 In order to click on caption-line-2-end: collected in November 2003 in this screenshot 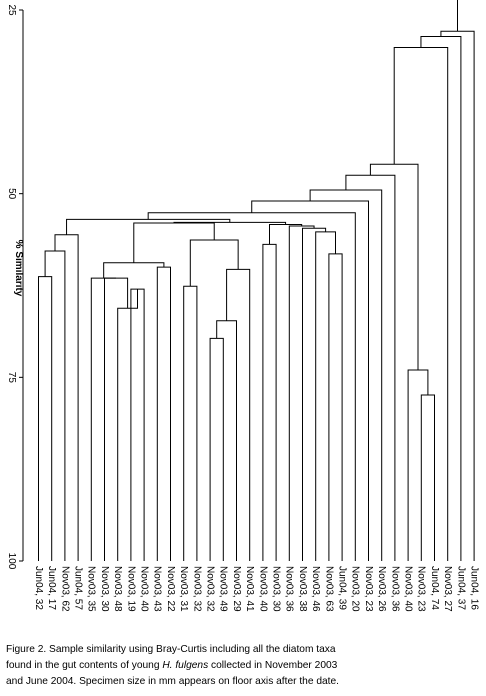, I will do `click(273, 665)`.